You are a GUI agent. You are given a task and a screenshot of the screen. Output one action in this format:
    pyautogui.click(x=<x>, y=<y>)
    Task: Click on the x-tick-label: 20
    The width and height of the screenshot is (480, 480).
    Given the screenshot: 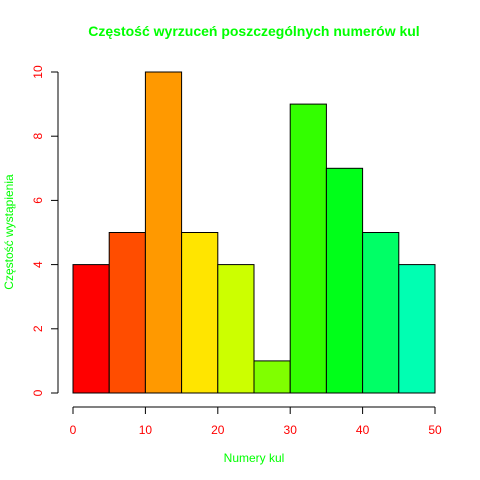 What is the action you would take?
    pyautogui.click(x=218, y=430)
    